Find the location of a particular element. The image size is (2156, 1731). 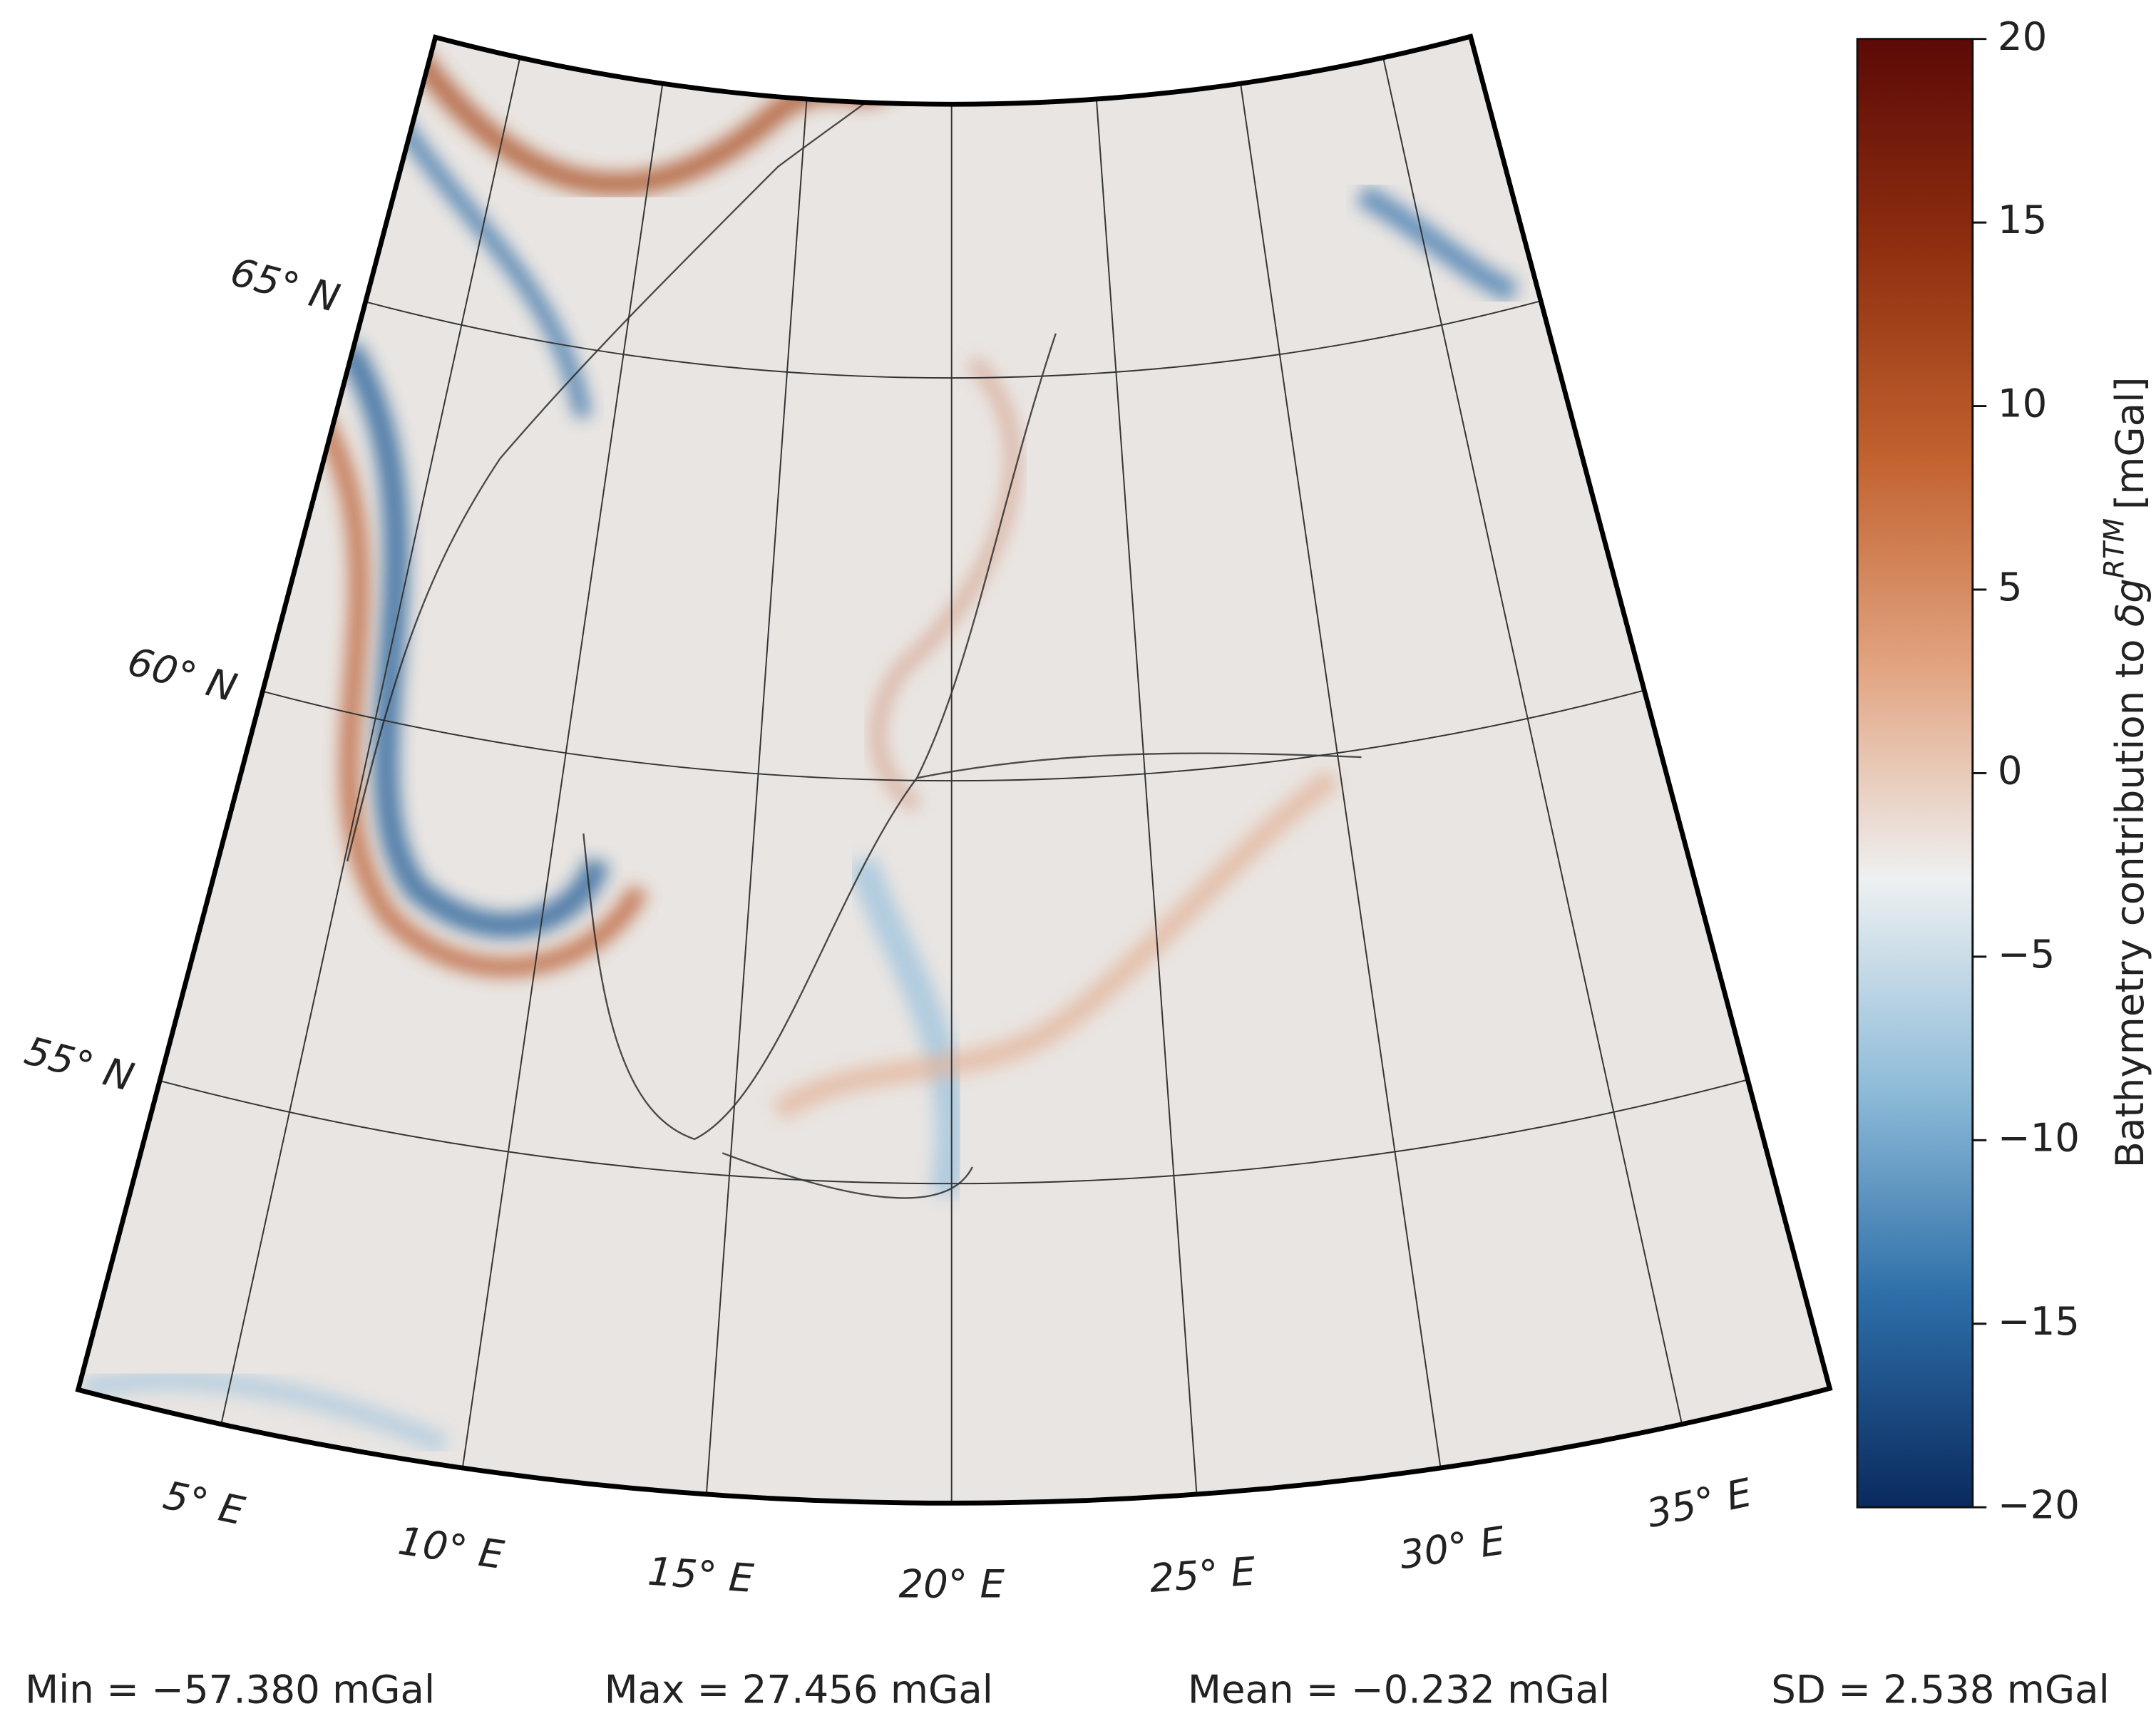

colorbar-tick-label: −10 is located at coordinates (2039, 1137).